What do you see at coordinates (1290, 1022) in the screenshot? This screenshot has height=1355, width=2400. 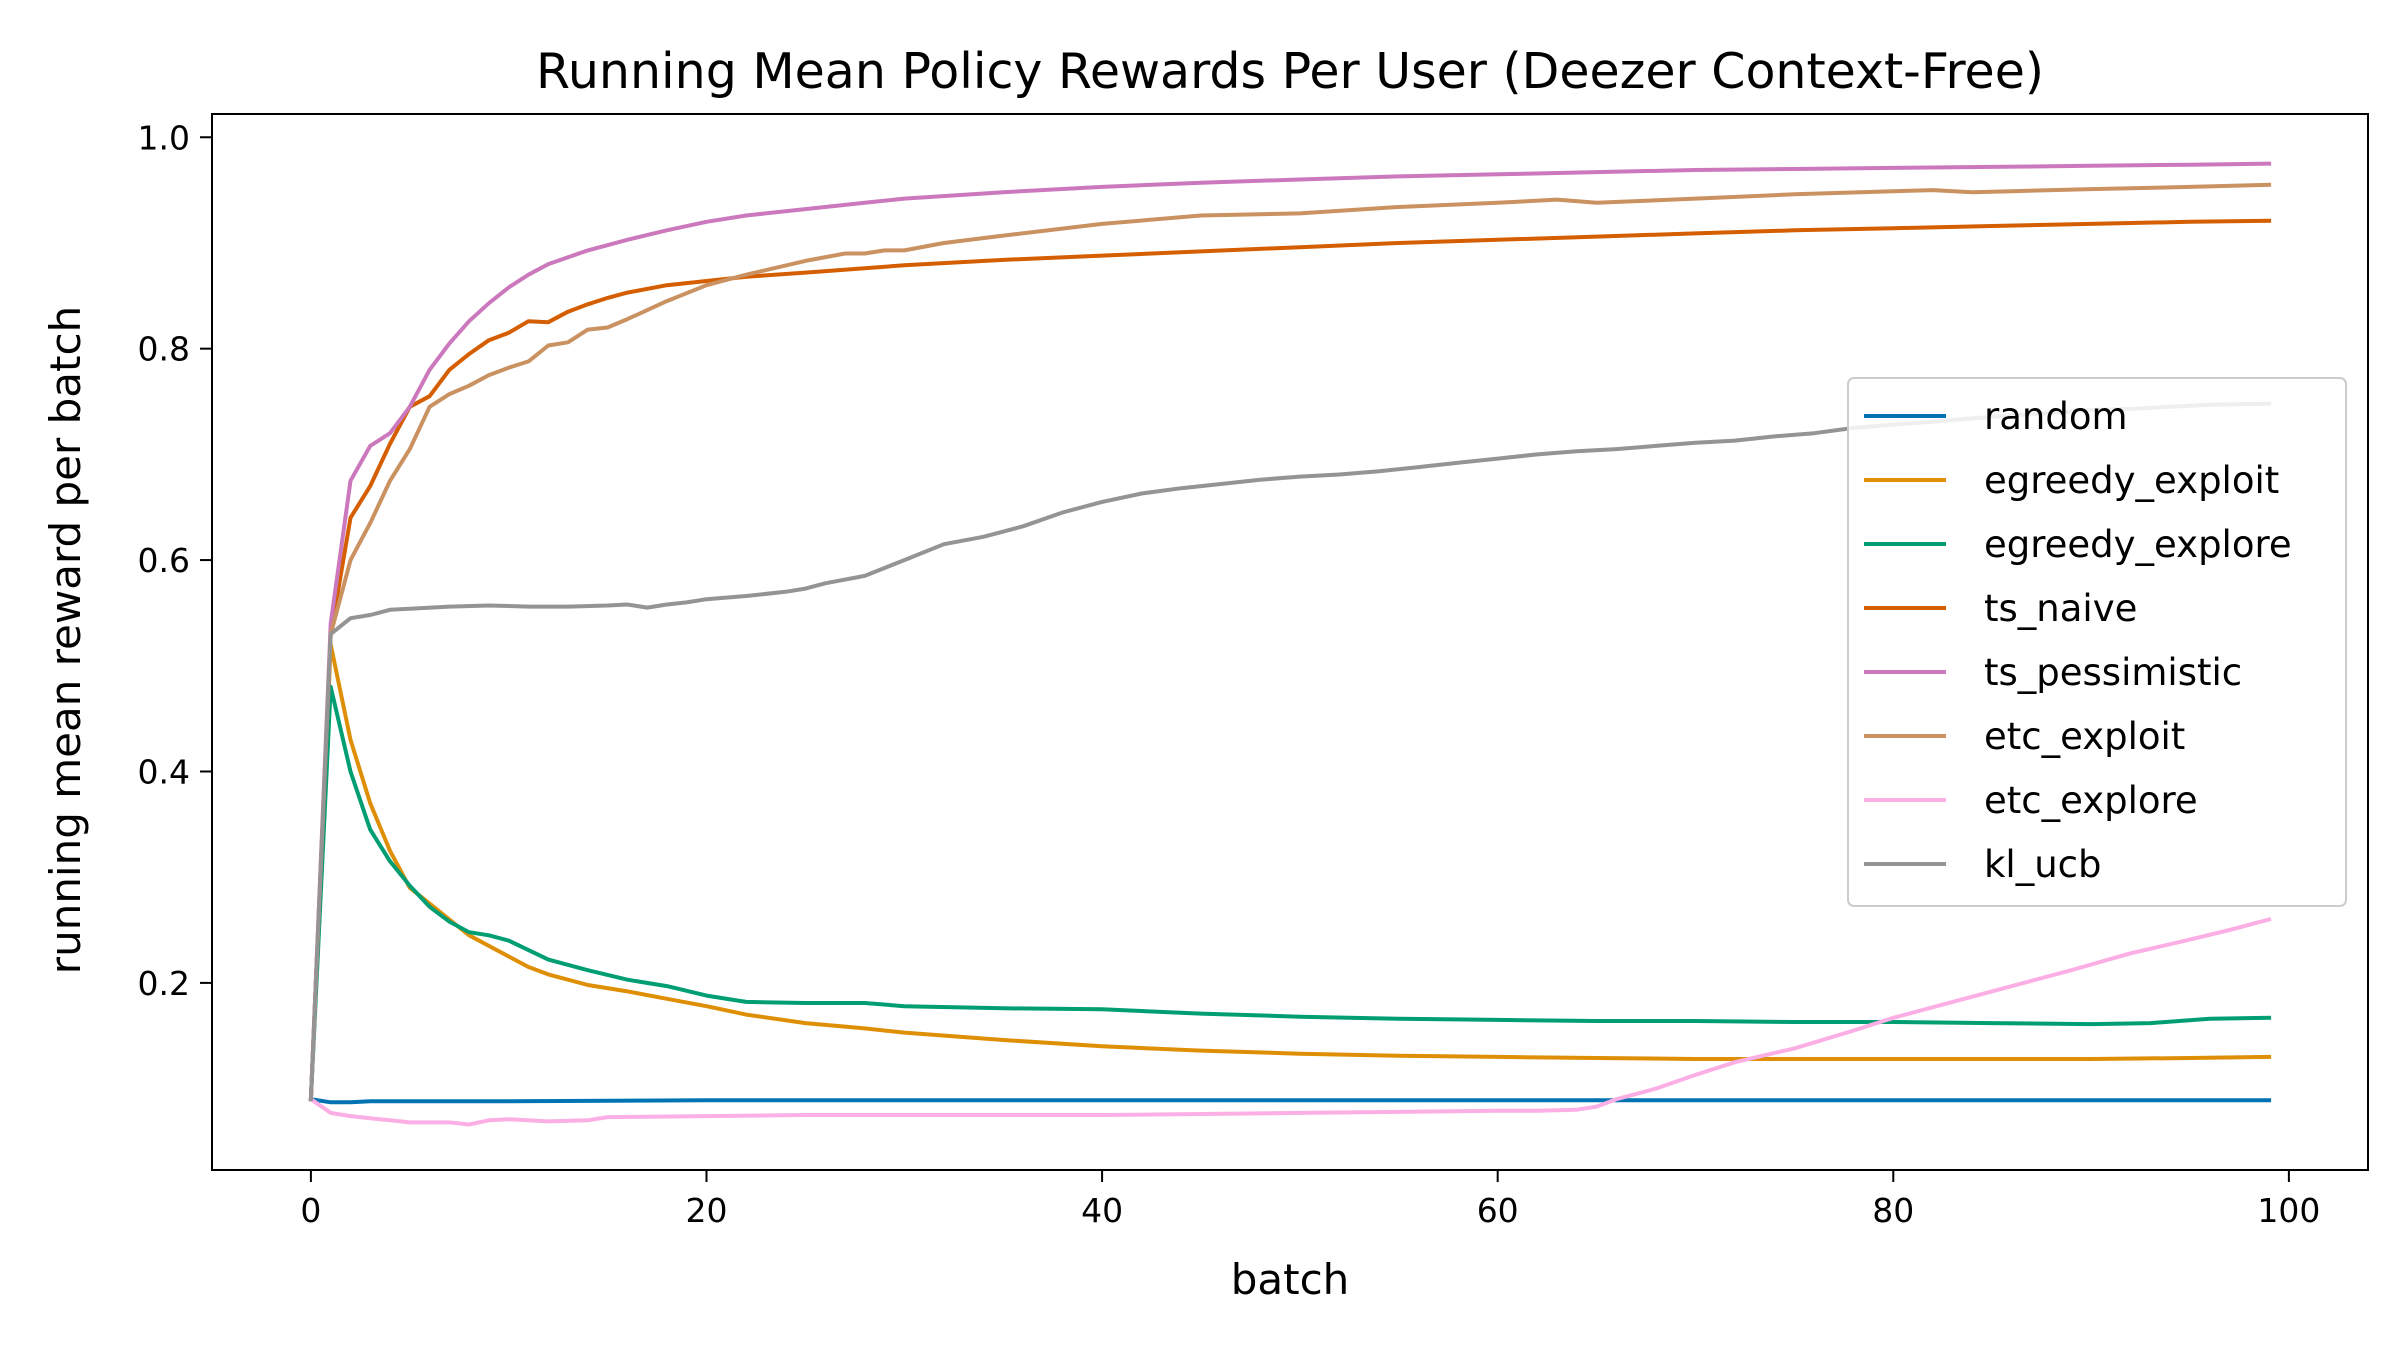 I see `series-line-etc_explore` at bounding box center [1290, 1022].